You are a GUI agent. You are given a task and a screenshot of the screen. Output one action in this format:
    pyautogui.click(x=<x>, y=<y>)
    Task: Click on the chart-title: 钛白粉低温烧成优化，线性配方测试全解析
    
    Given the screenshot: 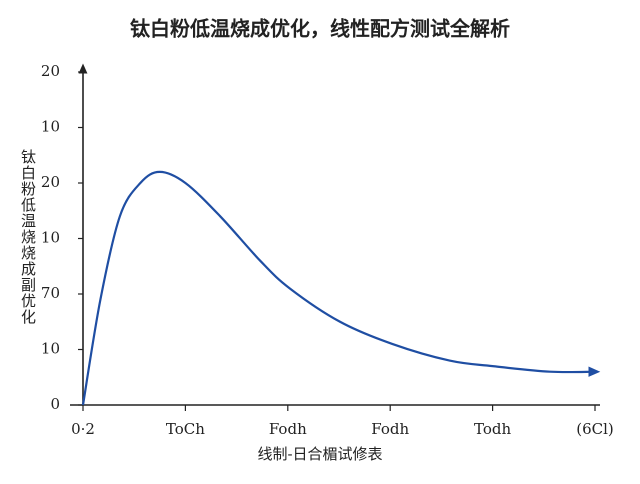 What is the action you would take?
    pyautogui.click(x=320, y=29)
    